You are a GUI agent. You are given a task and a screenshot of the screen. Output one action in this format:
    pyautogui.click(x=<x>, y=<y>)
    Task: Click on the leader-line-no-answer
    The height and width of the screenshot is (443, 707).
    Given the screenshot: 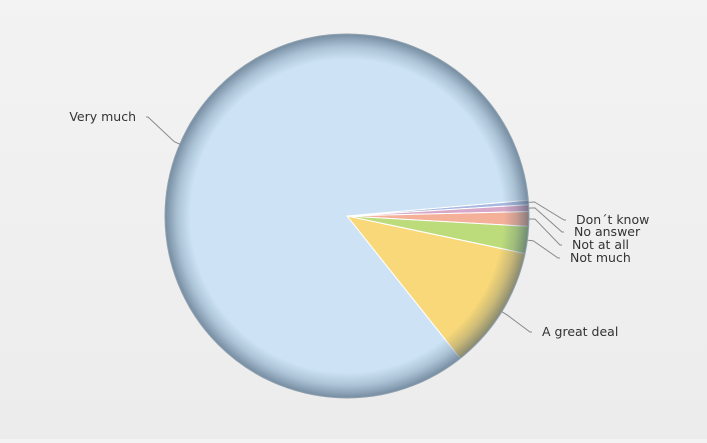 What is the action you would take?
    pyautogui.click(x=546, y=220)
    